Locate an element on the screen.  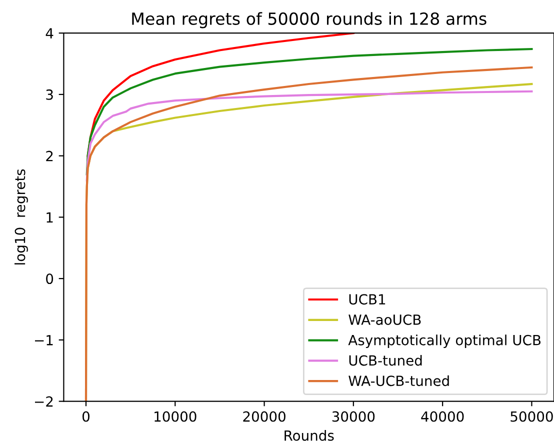
y-tick-label: 0 is located at coordinates (50, 279).